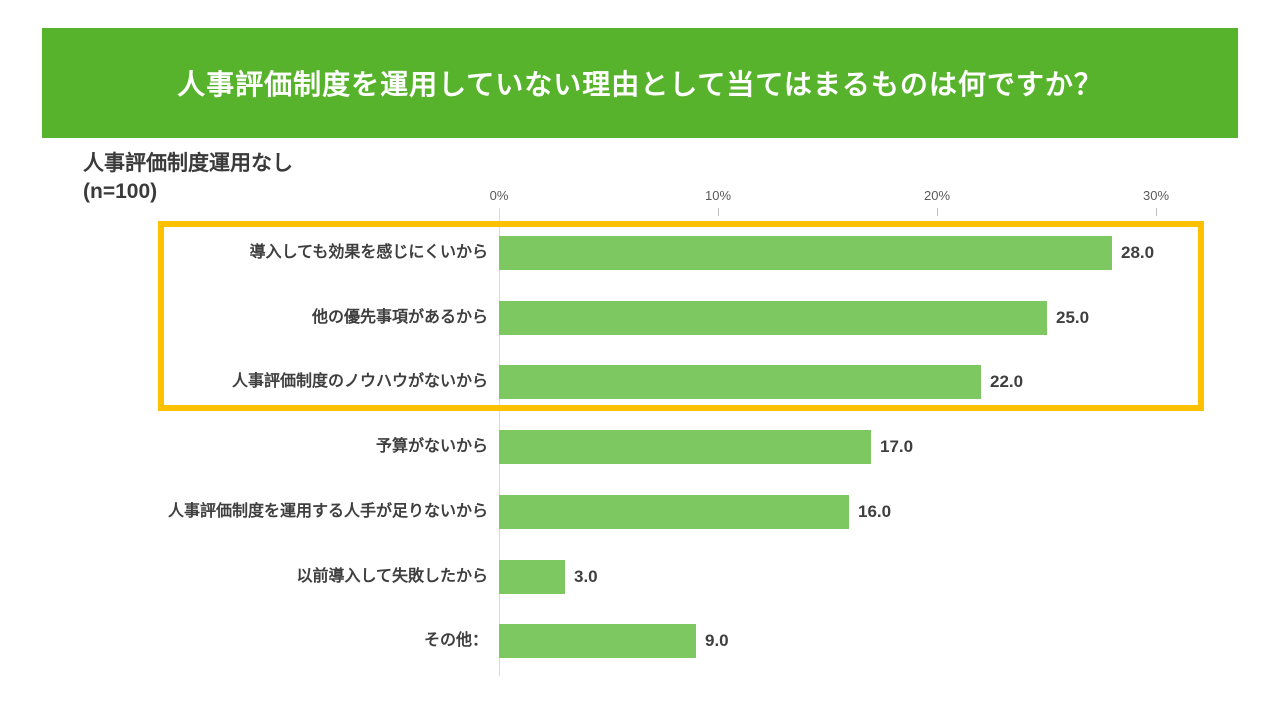 The height and width of the screenshot is (720, 1280). Describe the element at coordinates (327, 511) in the screenshot. I see `category-label: 人事評価制度を運用する人手が足りないから` at that location.